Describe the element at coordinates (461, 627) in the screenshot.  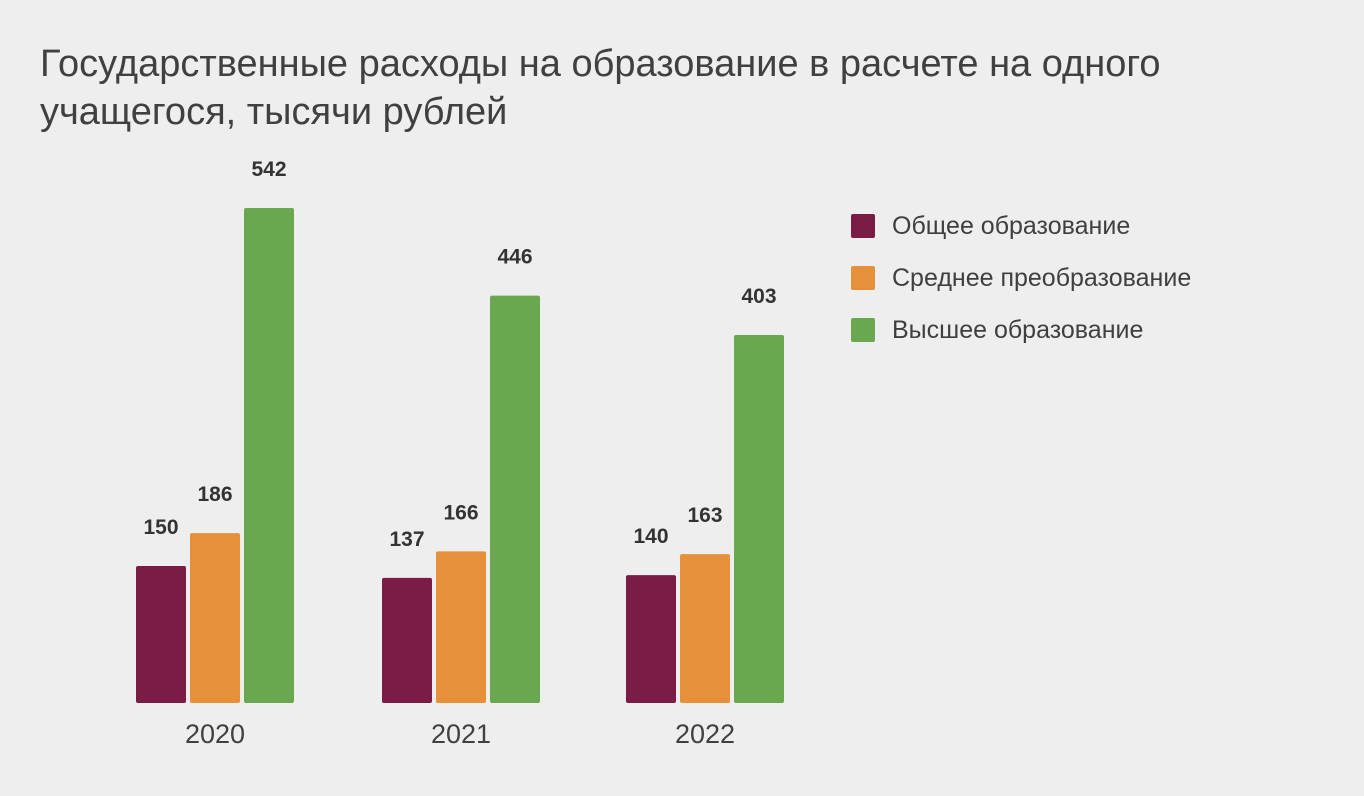
I see `bar-secondary-2021` at that location.